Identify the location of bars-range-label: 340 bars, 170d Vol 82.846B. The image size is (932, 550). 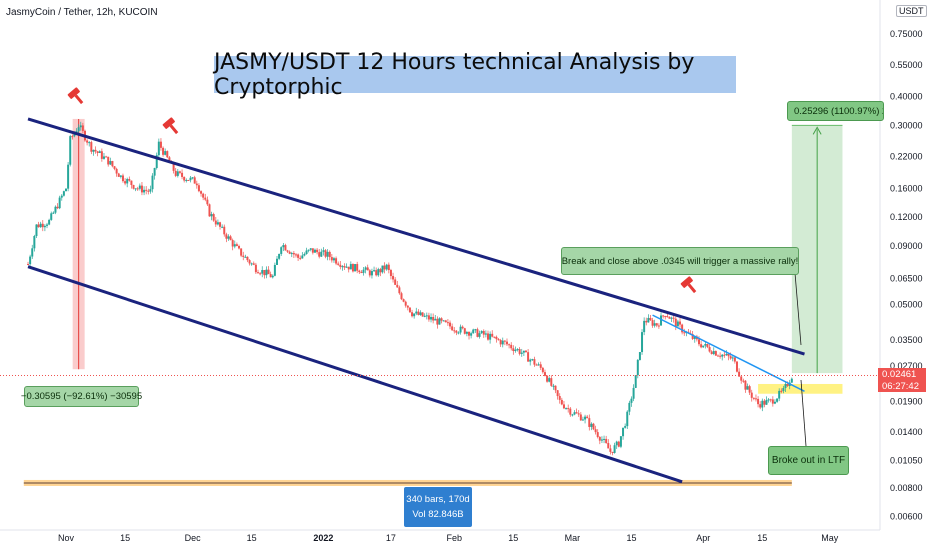
(438, 507).